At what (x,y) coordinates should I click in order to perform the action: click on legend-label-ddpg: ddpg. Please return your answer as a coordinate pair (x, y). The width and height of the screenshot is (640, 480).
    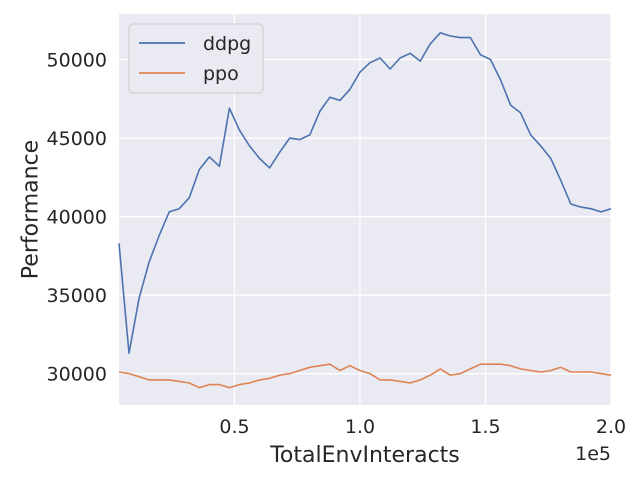
    Looking at the image, I should click on (227, 44).